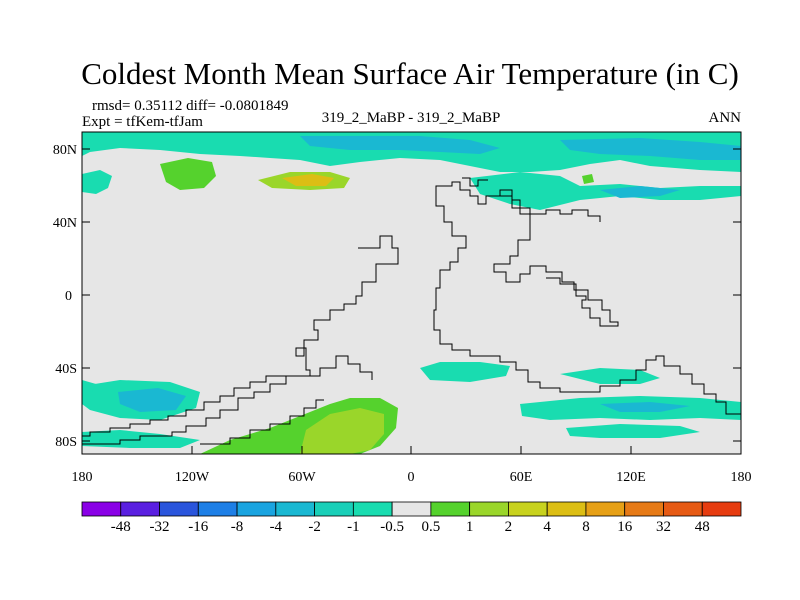  Describe the element at coordinates (237, 527) in the screenshot. I see `colorbar-label: -8` at that location.